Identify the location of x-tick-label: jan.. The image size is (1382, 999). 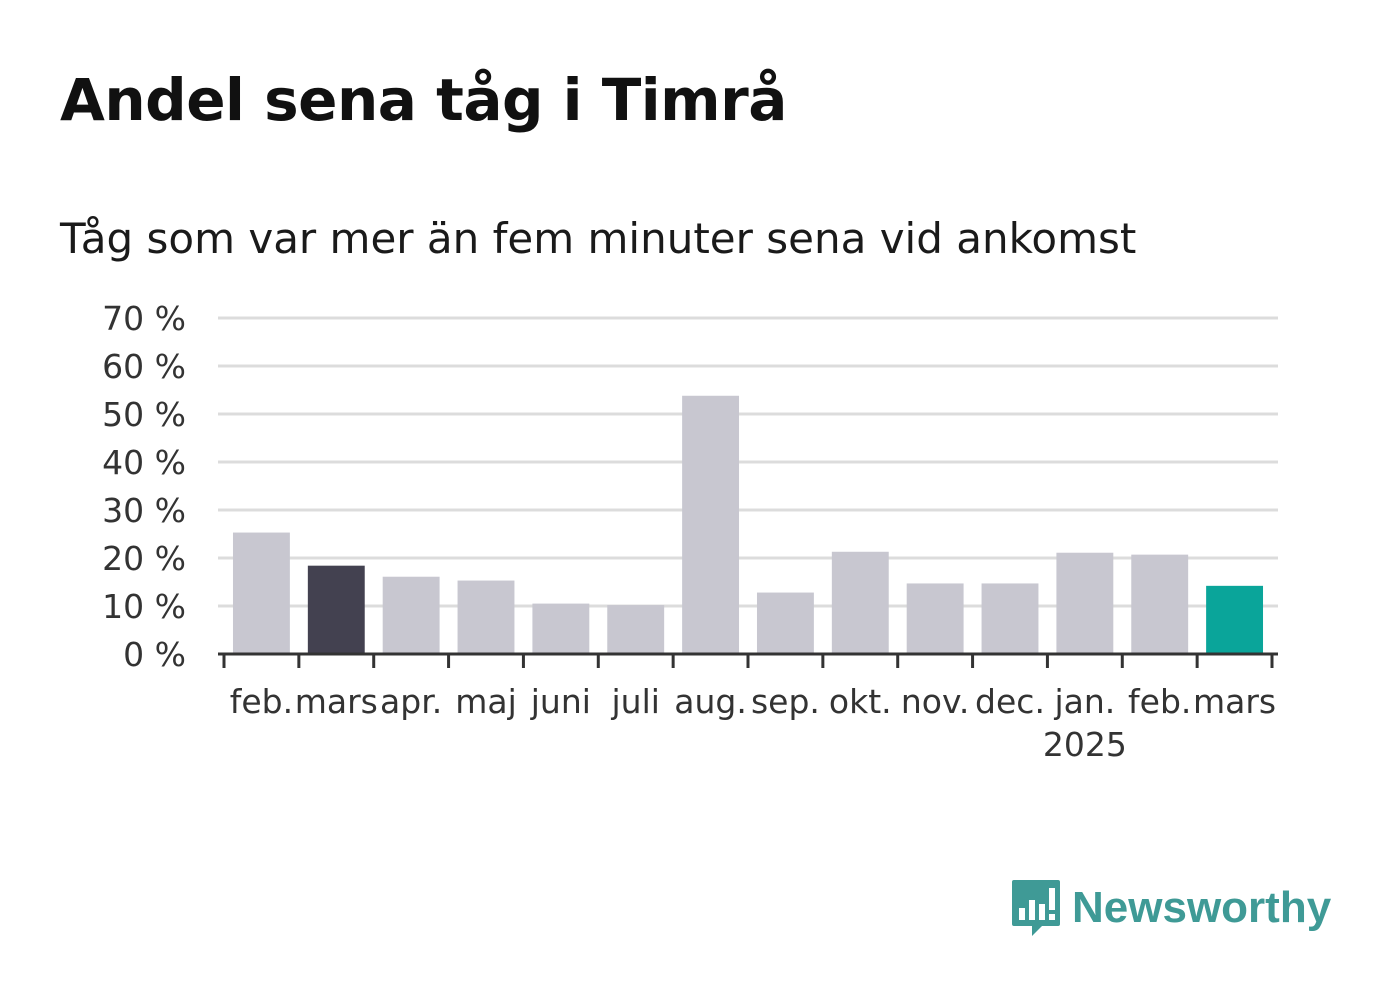
(1084, 701).